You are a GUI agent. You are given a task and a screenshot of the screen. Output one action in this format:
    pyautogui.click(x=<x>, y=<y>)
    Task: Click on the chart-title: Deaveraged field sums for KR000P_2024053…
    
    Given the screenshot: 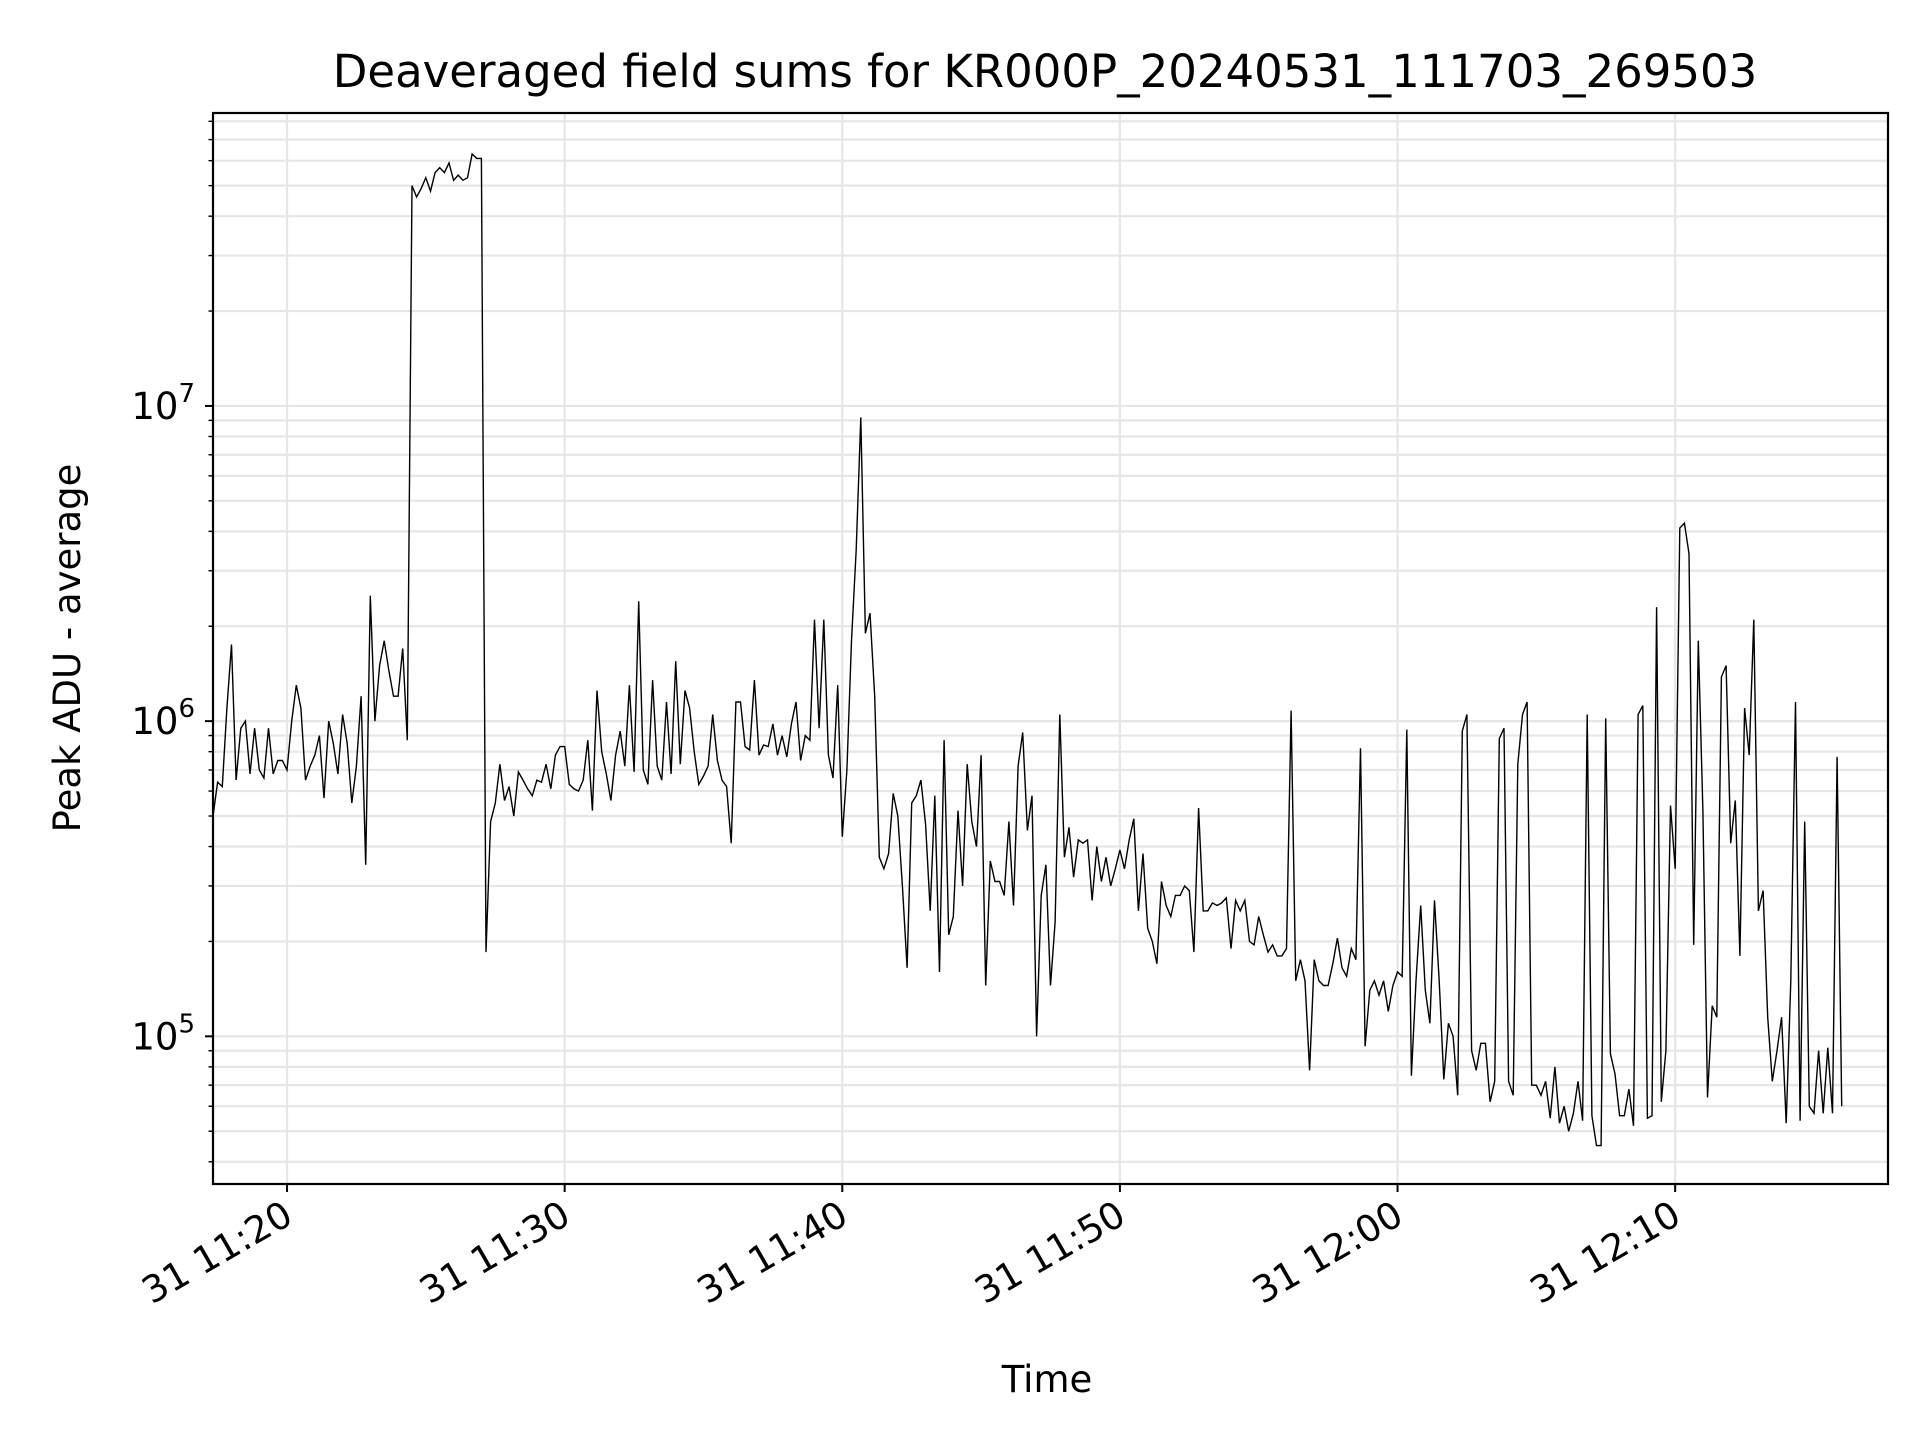 What is the action you would take?
    pyautogui.click(x=1045, y=71)
    